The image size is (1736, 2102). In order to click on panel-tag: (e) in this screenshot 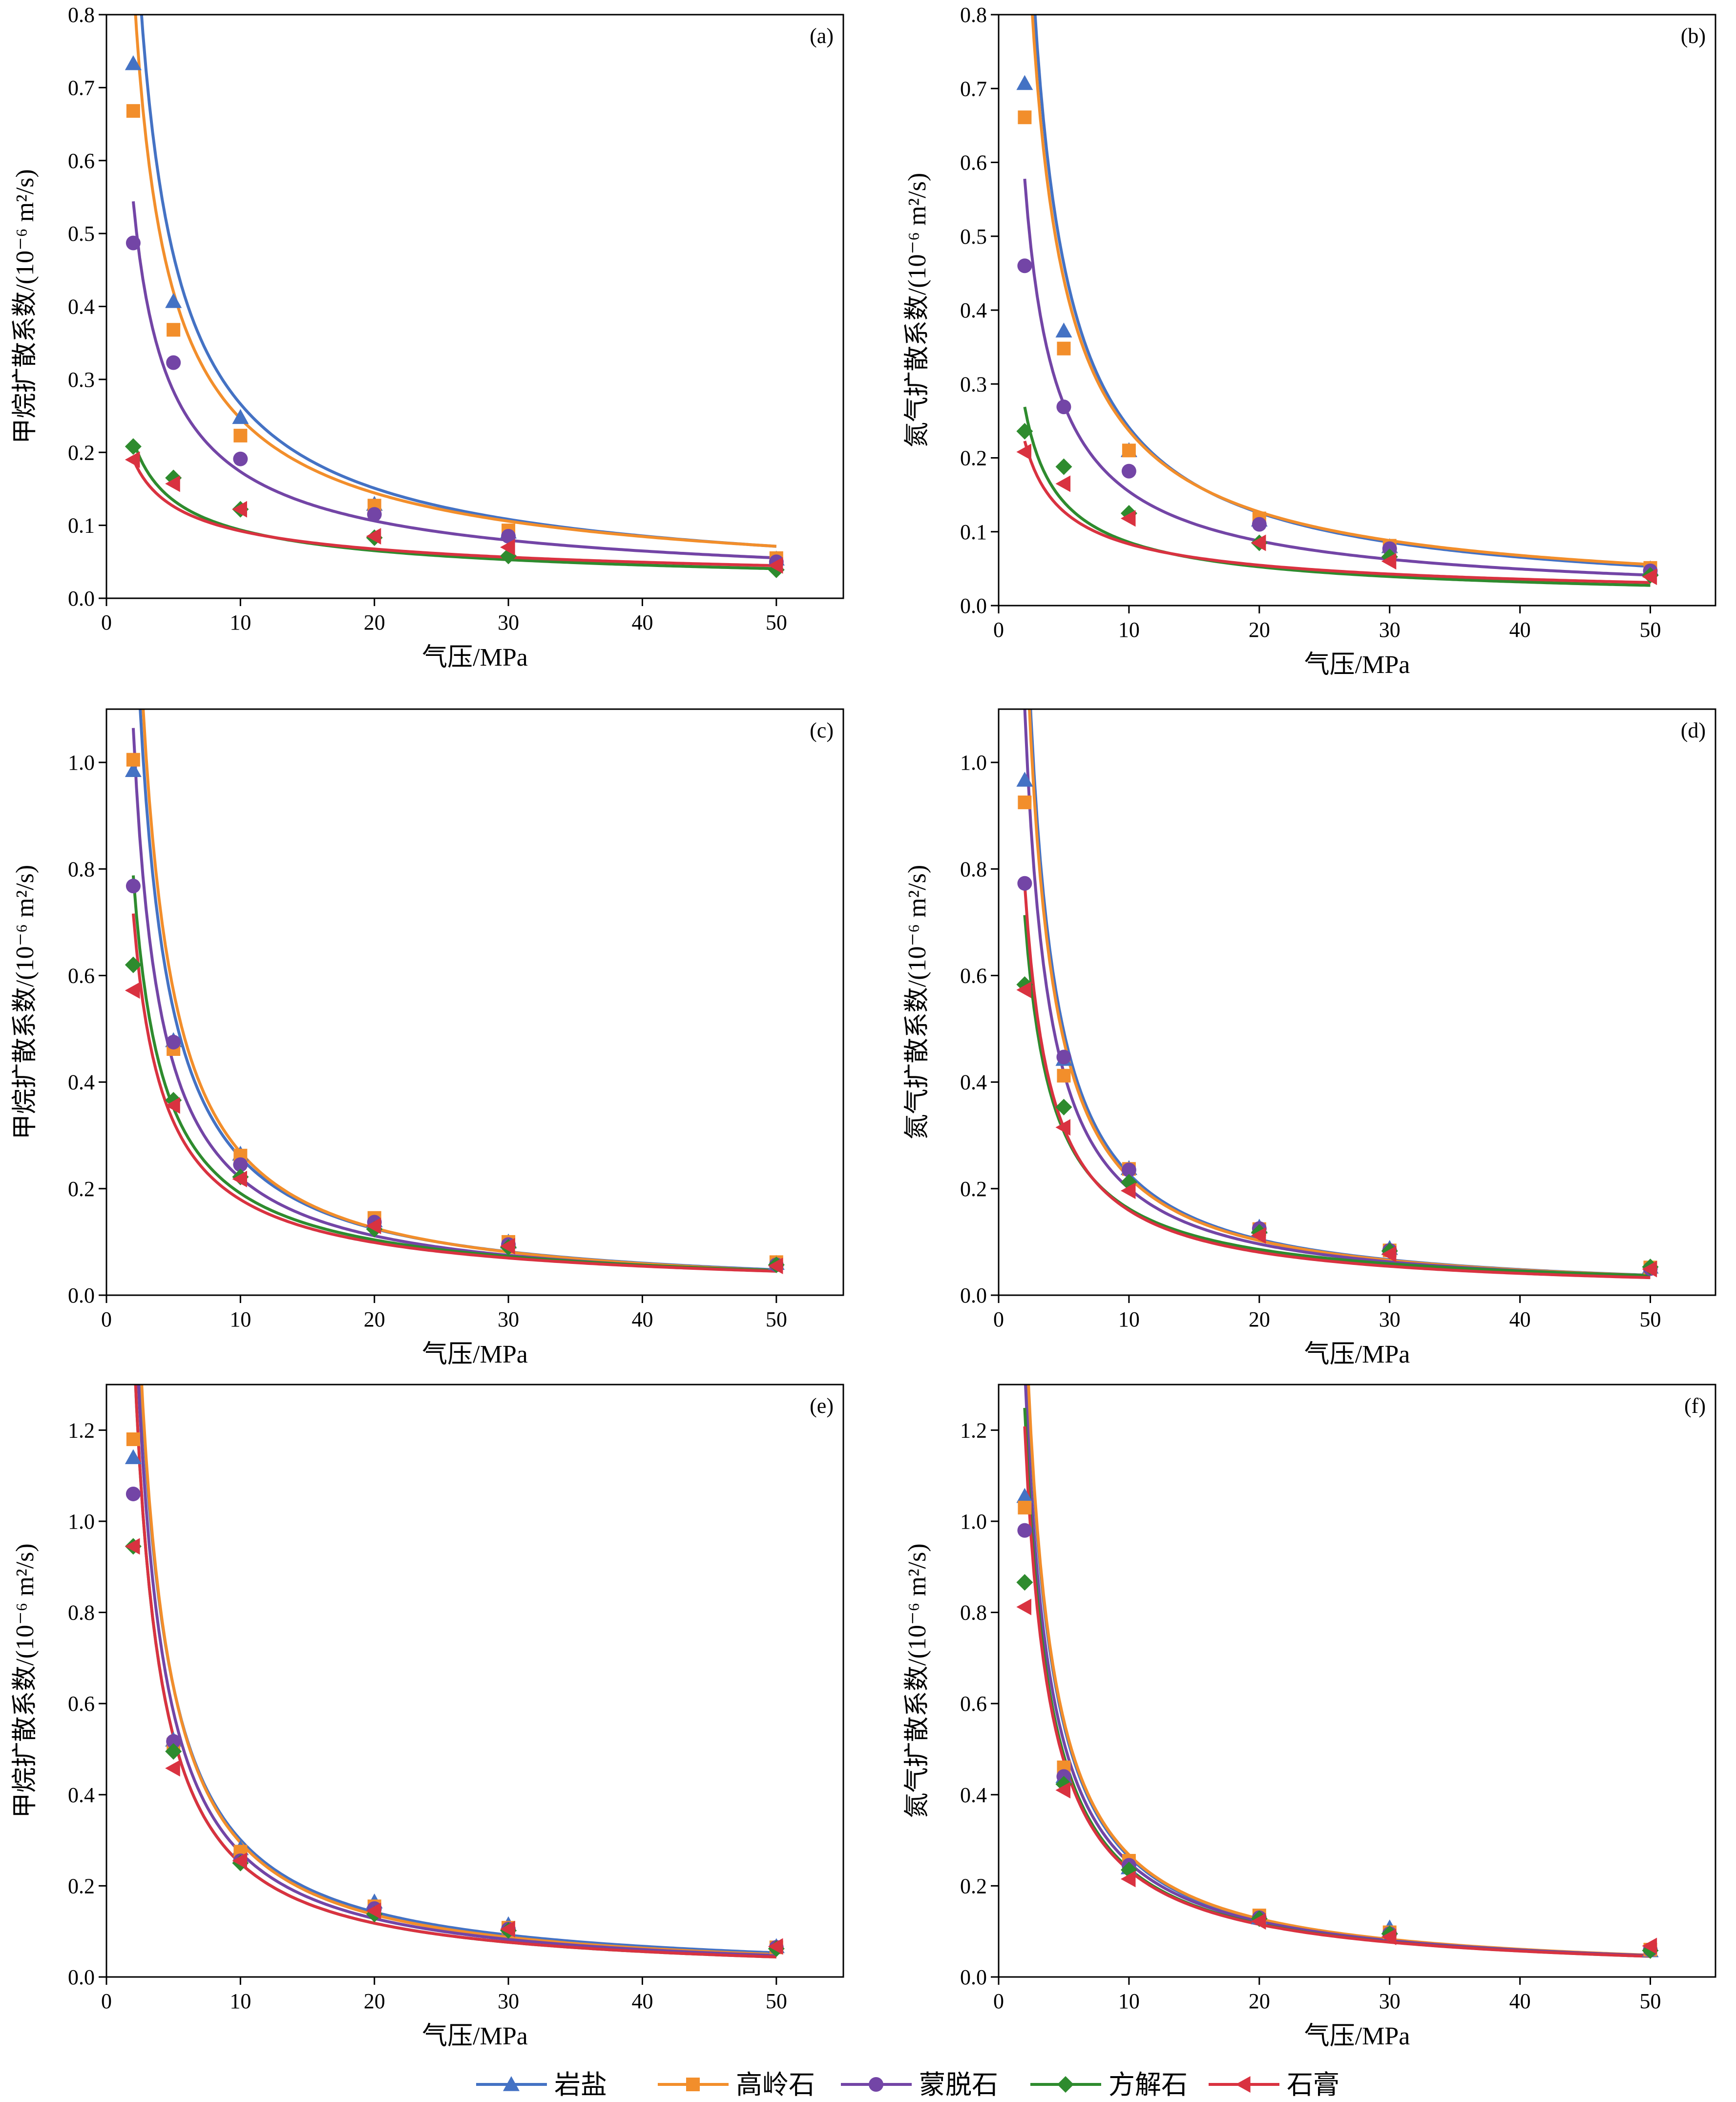, I will do `click(822, 1406)`.